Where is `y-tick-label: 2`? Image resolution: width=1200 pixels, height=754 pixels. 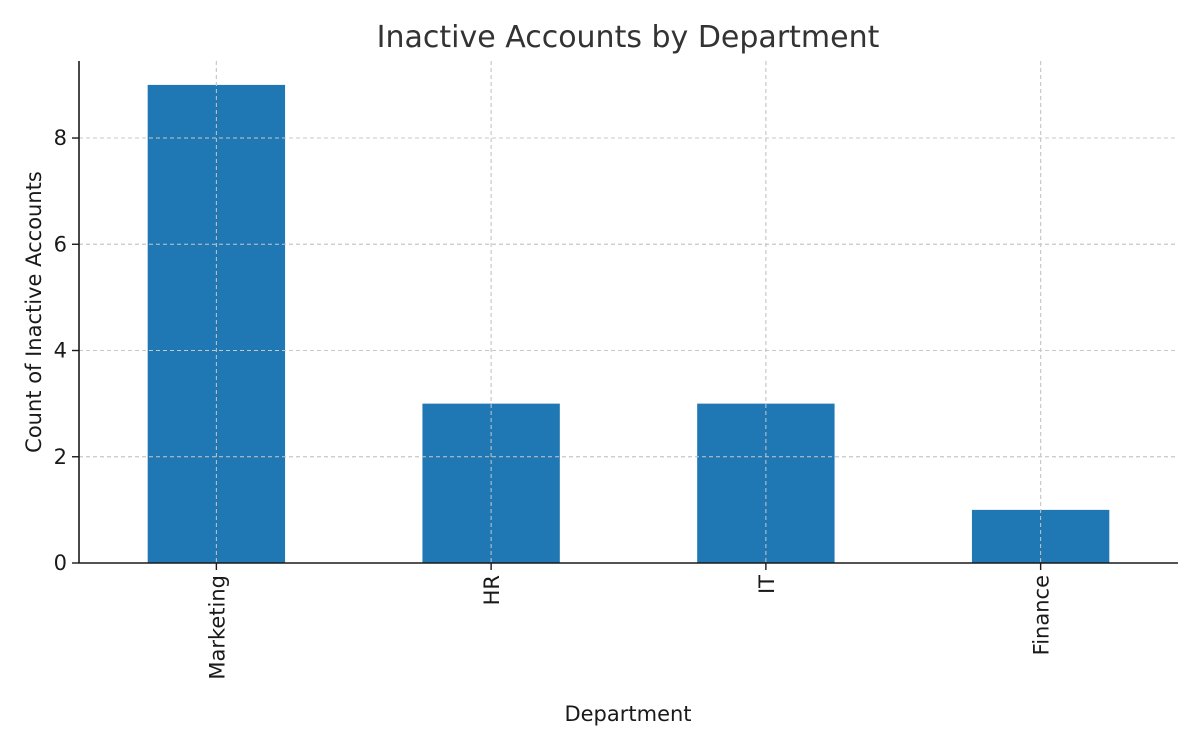
y-tick-label: 2 is located at coordinates (60, 457).